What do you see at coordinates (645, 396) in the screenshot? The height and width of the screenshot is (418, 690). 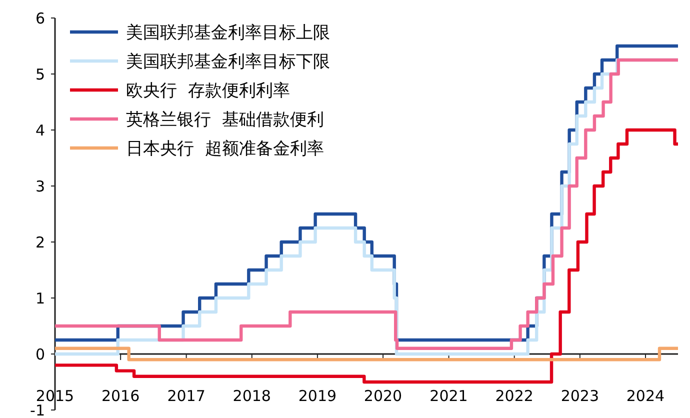 I see `x-tick-label: 2024` at bounding box center [645, 396].